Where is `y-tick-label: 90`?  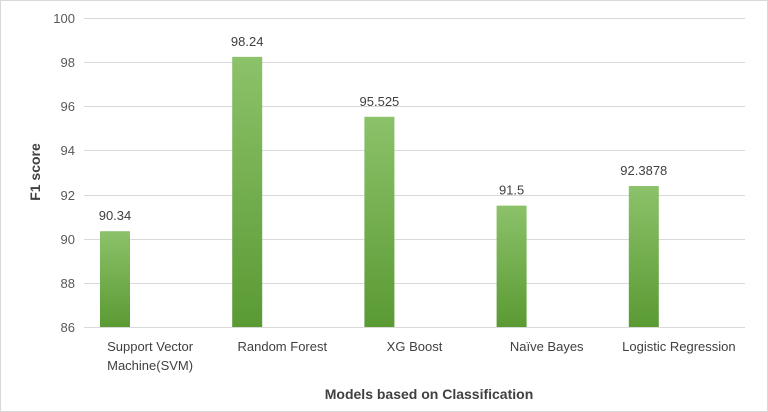
y-tick-label: 90 is located at coordinates (68, 239).